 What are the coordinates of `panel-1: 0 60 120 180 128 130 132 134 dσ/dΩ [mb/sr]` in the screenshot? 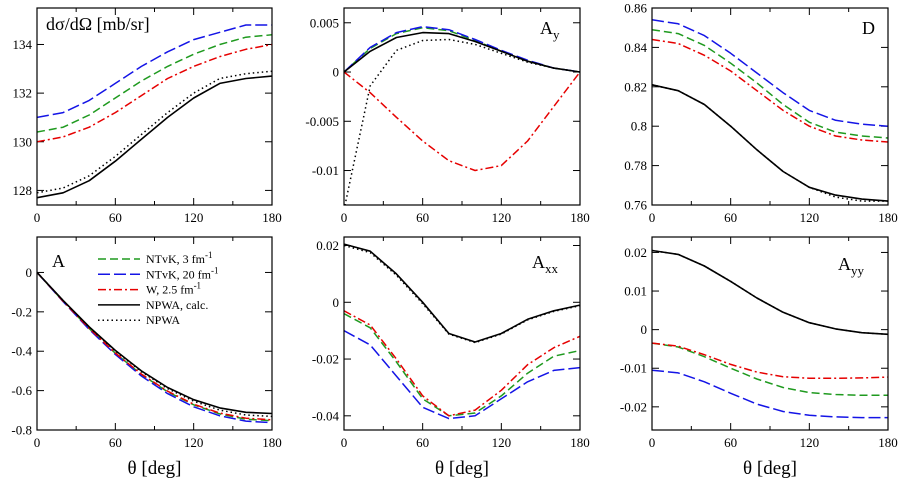 It's located at (147, 116).